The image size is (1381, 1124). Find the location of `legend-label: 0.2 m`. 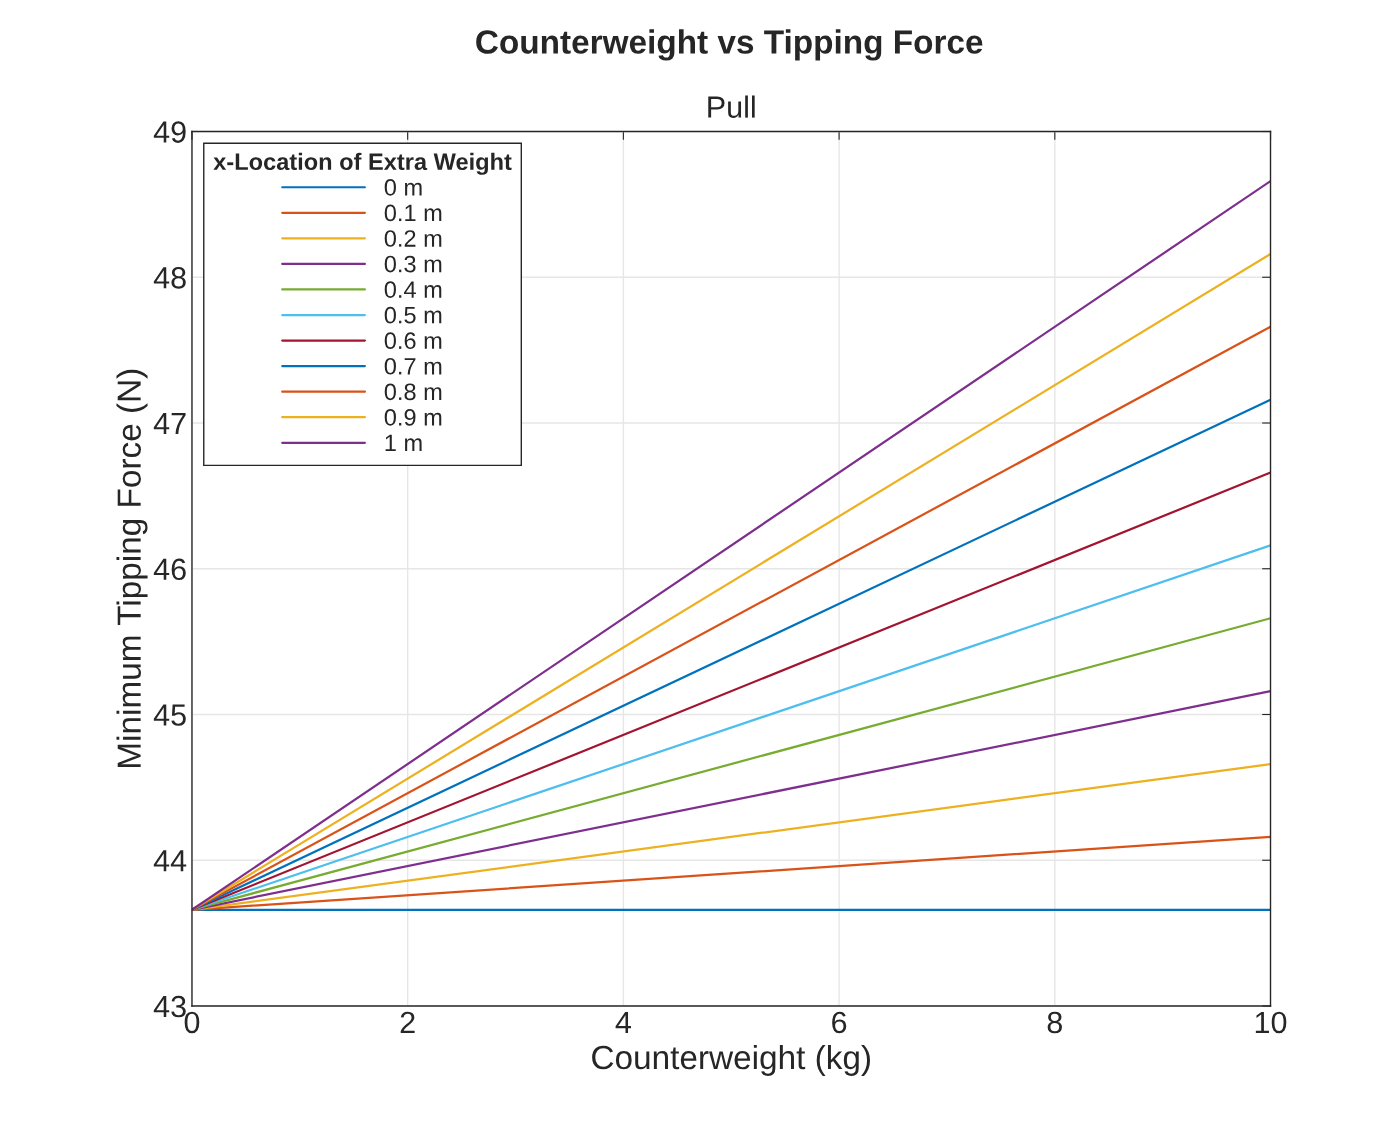

legend-label: 0.2 m is located at coordinates (413, 238).